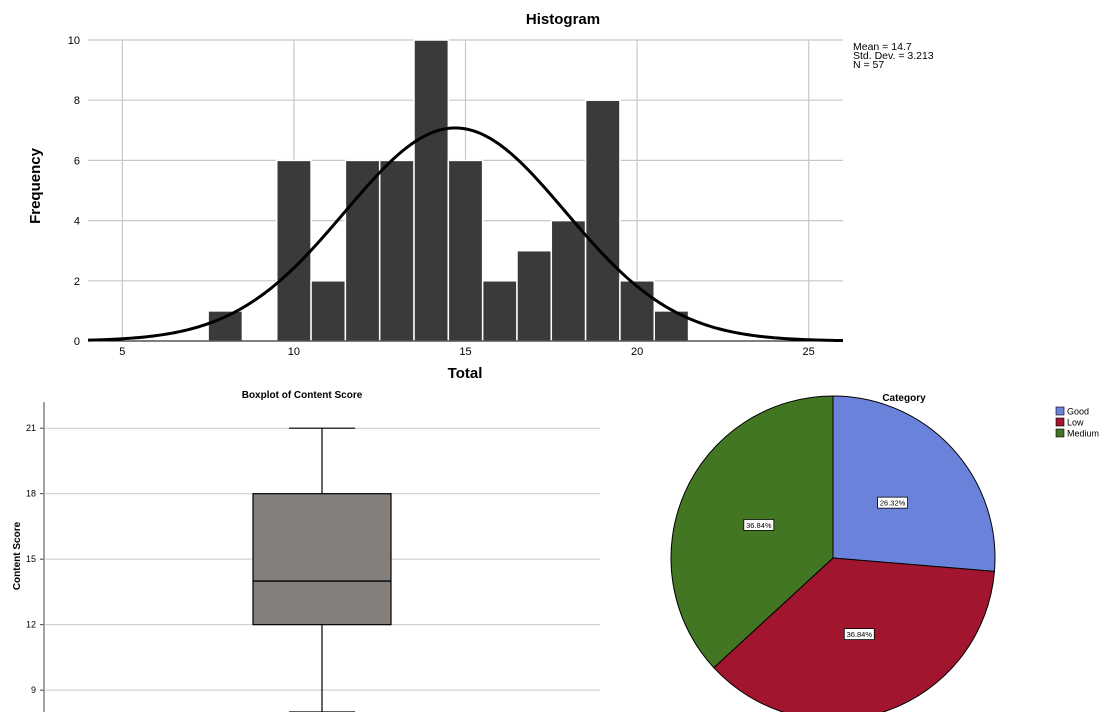 The height and width of the screenshot is (712, 1102). Describe the element at coordinates (302, 395) in the screenshot. I see `boxplot-title: Boxplot of Content Score` at that location.